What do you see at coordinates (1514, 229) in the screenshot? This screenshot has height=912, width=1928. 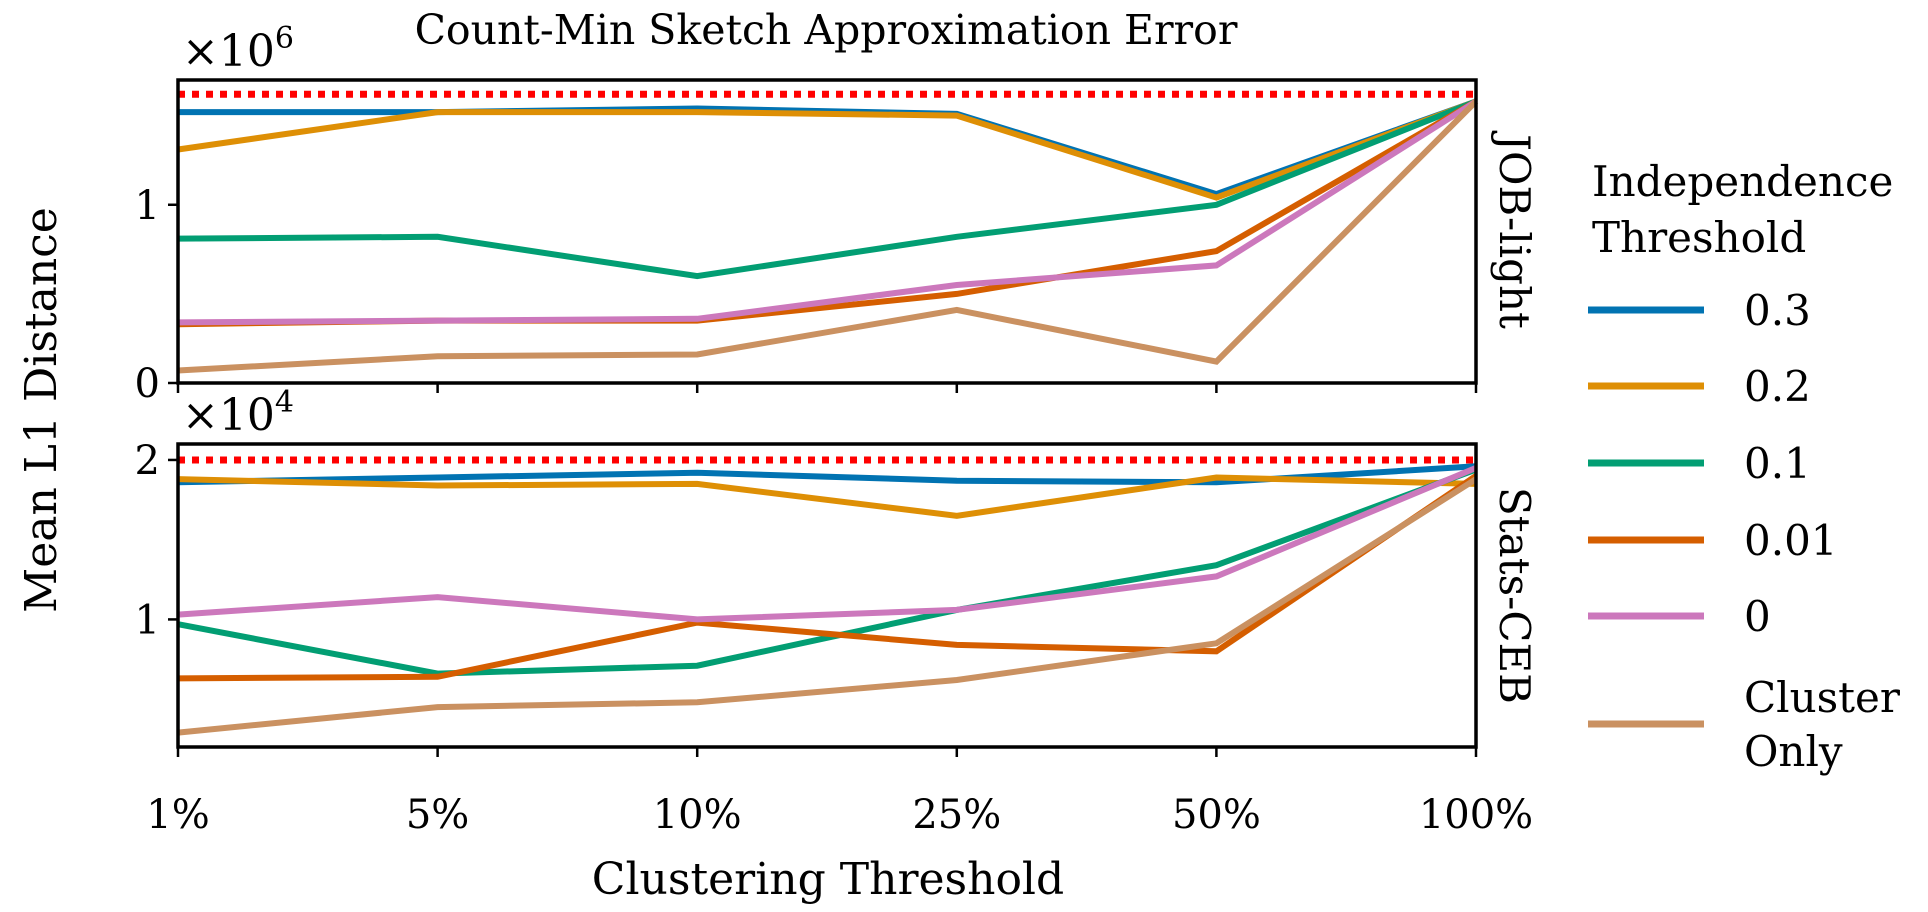 I see `facet-label: JOB-light` at bounding box center [1514, 229].